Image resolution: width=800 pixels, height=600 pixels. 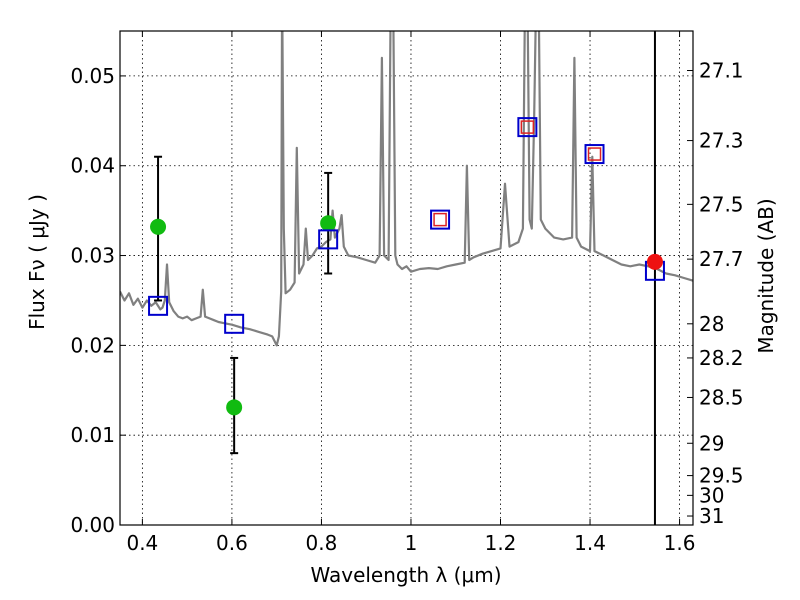 What do you see at coordinates (232, 543) in the screenshot?
I see `x-tick-label: 0.6` at bounding box center [232, 543].